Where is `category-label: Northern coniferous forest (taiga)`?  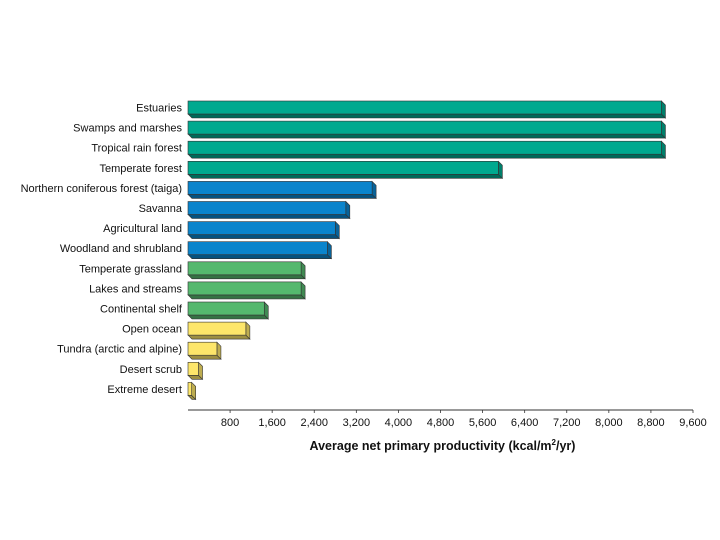
category-label: Northern coniferous forest (taiga) is located at coordinates (101, 189).